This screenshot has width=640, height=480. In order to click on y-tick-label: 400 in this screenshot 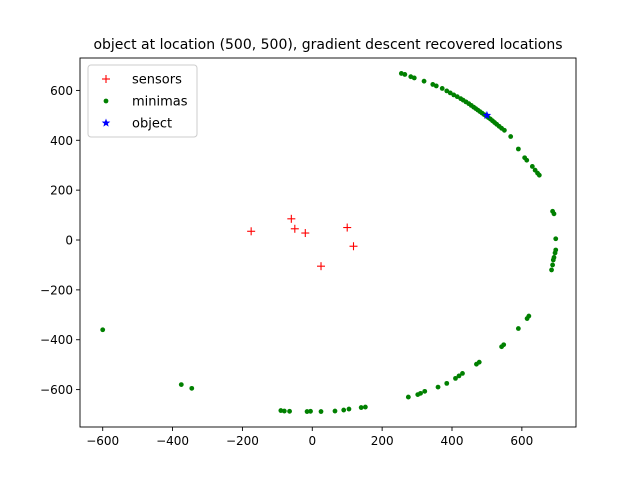, I will do `click(61, 141)`.